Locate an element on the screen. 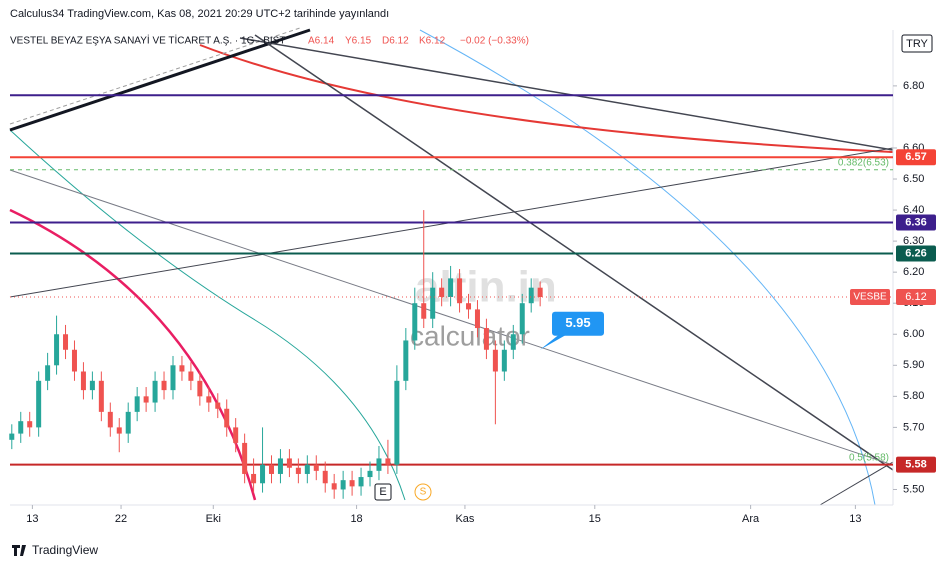 Image resolution: width=949 pixels, height=568 pixels. y-tick-label: 6.80 is located at coordinates (913, 86).